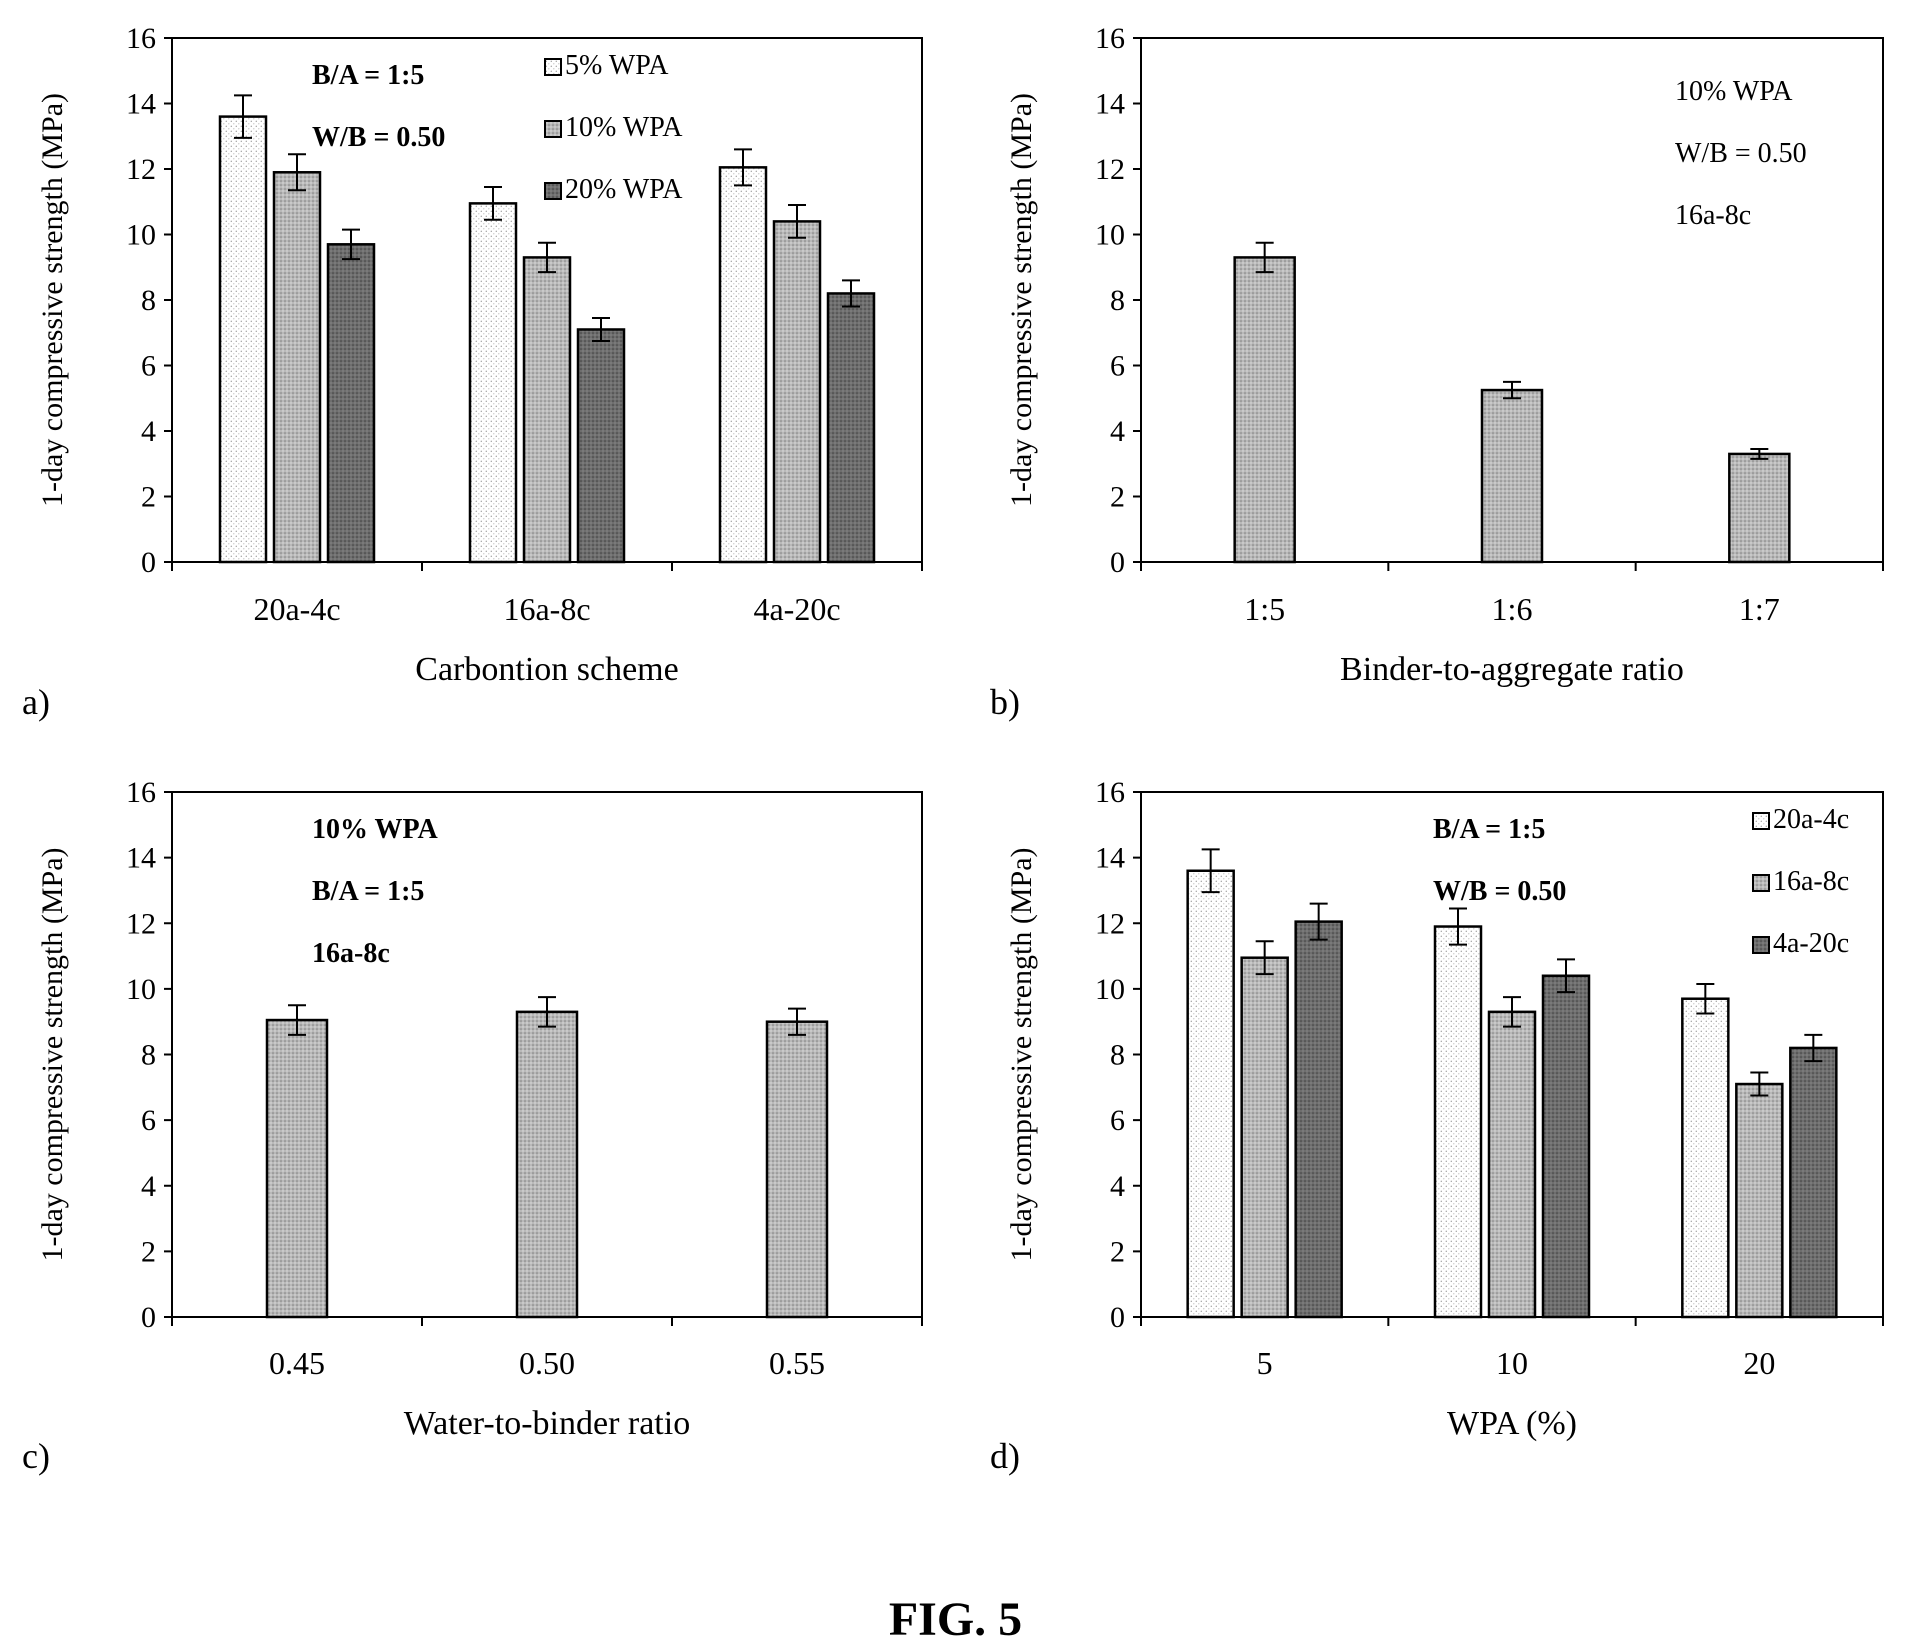  What do you see at coordinates (1264, 609) in the screenshot?
I see `x-tick-label: 1:5` at bounding box center [1264, 609].